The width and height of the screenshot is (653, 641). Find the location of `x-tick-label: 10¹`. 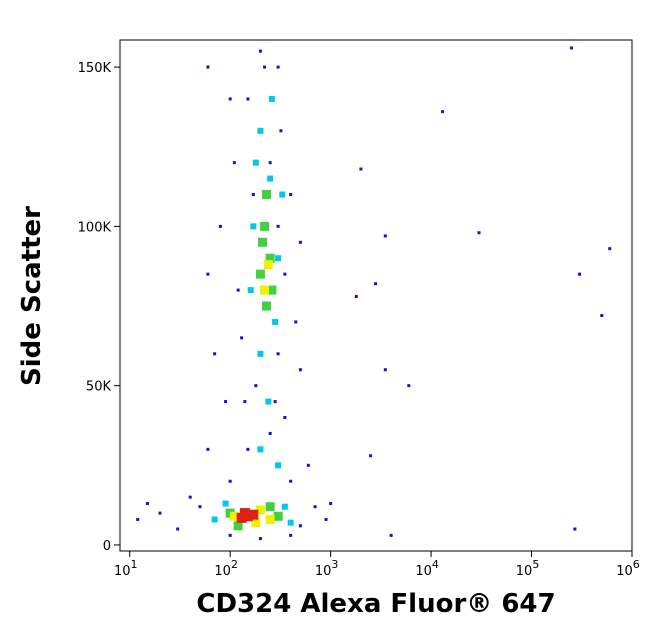

x-tick-label: 10¹ is located at coordinates (126, 568).